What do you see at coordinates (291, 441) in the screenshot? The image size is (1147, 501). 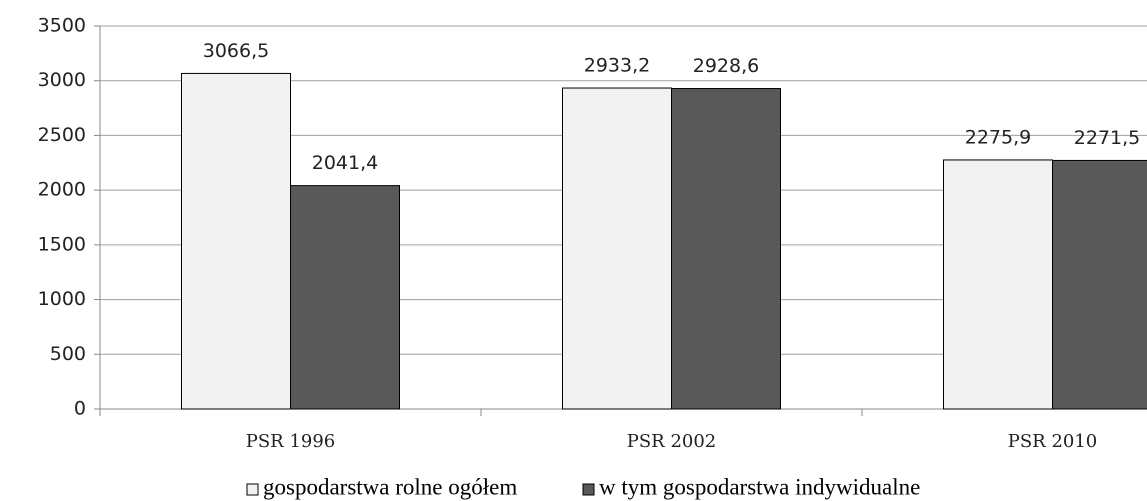 I see `x-tick-label: PSR 1996` at bounding box center [291, 441].